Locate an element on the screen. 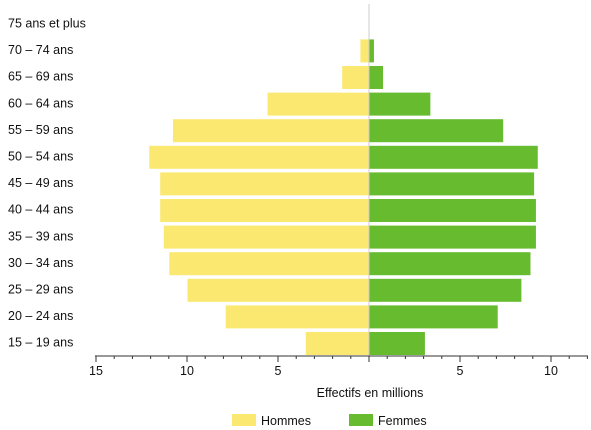 The image size is (591, 430). bar-femmes-60-64-ans is located at coordinates (400, 104).